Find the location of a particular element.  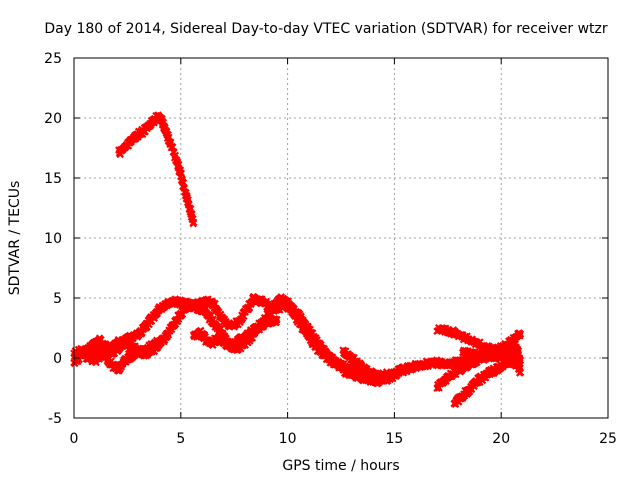

x-tick-label: 10 is located at coordinates (288, 439).